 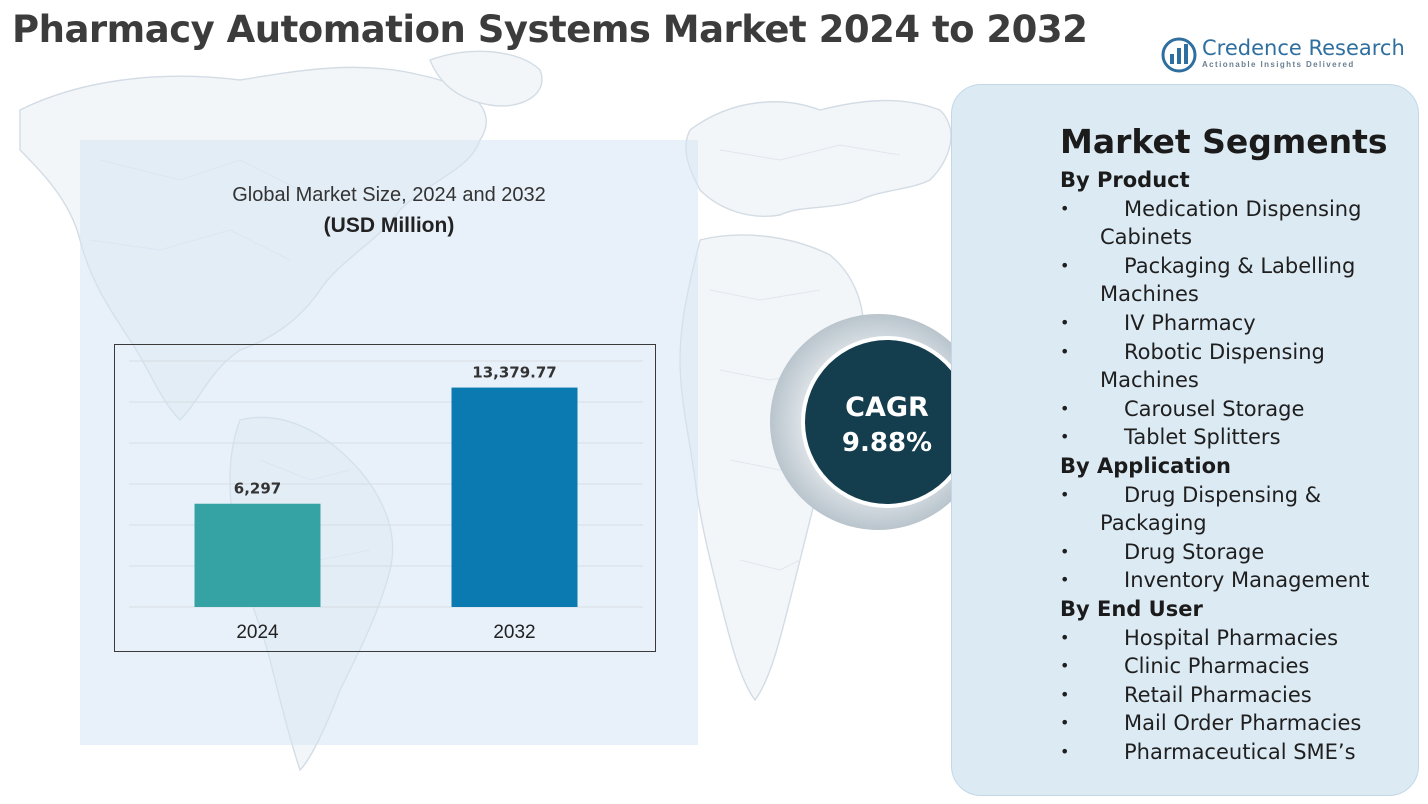 What do you see at coordinates (1240, 752) in the screenshot?
I see `segment-item: • Pharmaceutical SME’s` at bounding box center [1240, 752].